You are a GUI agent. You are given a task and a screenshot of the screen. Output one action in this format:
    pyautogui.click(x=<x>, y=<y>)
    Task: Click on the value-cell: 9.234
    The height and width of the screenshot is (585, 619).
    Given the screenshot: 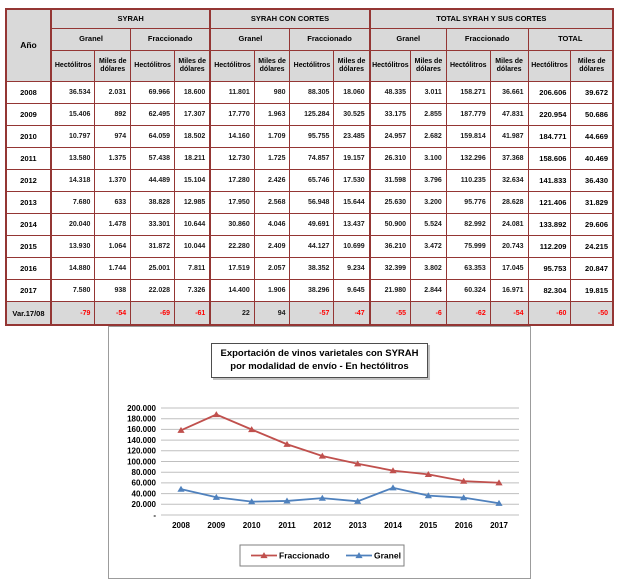 What is the action you would take?
    pyautogui.click(x=352, y=268)
    